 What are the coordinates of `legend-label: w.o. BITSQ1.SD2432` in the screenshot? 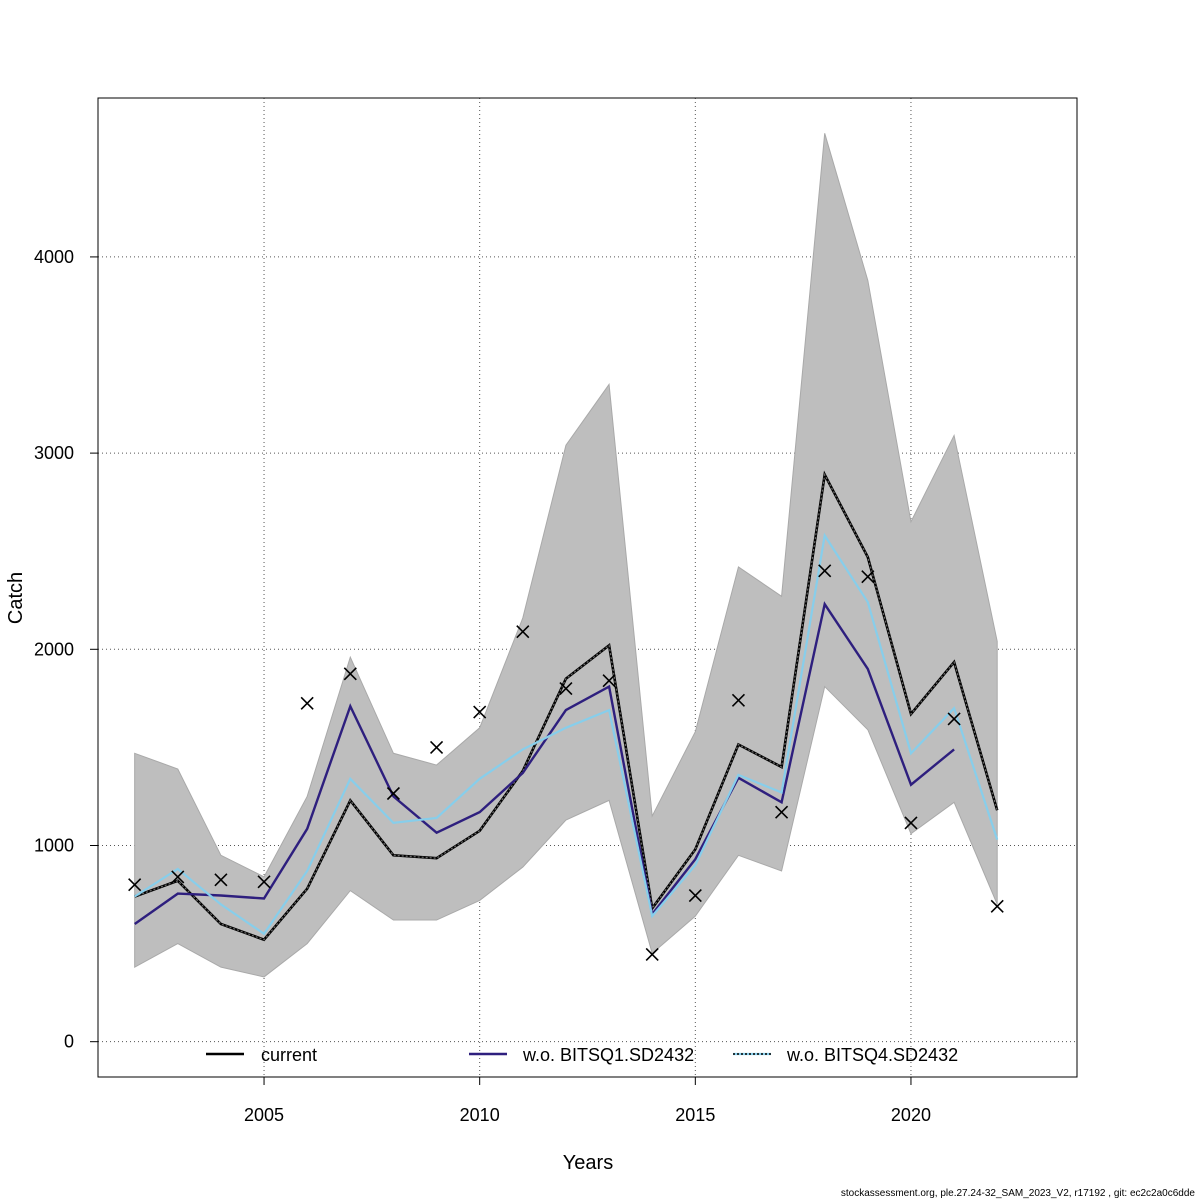 It's located at (608, 1055).